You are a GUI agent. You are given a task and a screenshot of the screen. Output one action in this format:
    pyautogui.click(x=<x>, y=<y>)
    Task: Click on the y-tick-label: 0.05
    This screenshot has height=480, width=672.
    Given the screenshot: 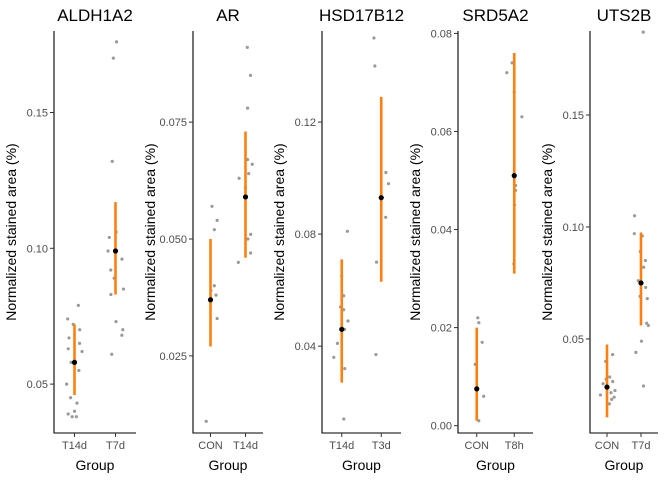 What is the action you would take?
    pyautogui.click(x=573, y=340)
    